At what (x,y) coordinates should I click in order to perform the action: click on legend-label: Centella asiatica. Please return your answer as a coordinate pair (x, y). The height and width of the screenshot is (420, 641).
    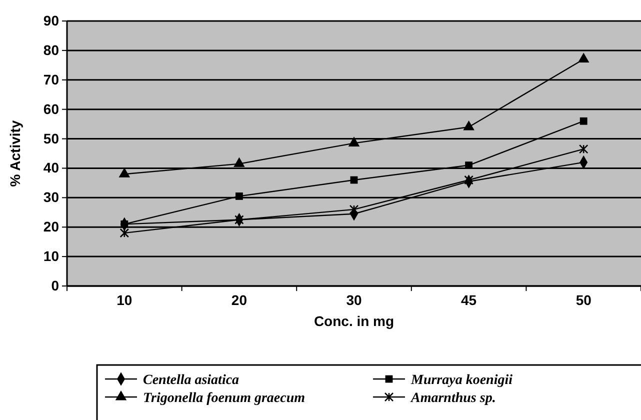
    Looking at the image, I should click on (191, 380).